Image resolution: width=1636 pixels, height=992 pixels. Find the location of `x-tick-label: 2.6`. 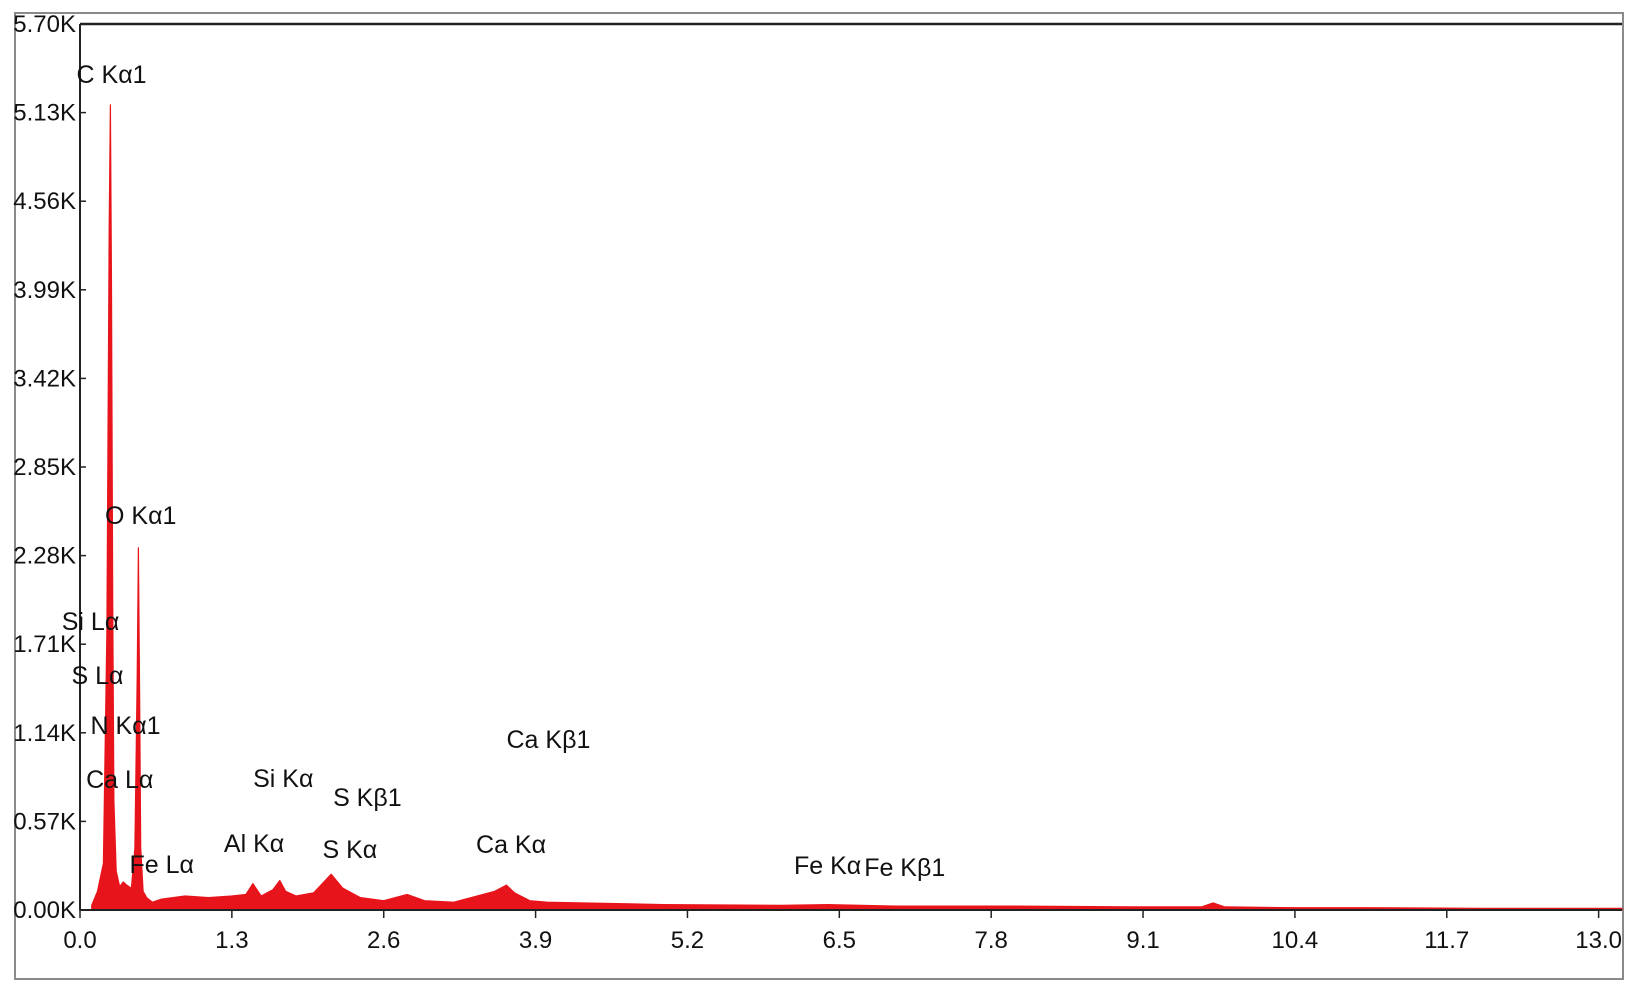

x-tick-label: 2.6 is located at coordinates (383, 940).